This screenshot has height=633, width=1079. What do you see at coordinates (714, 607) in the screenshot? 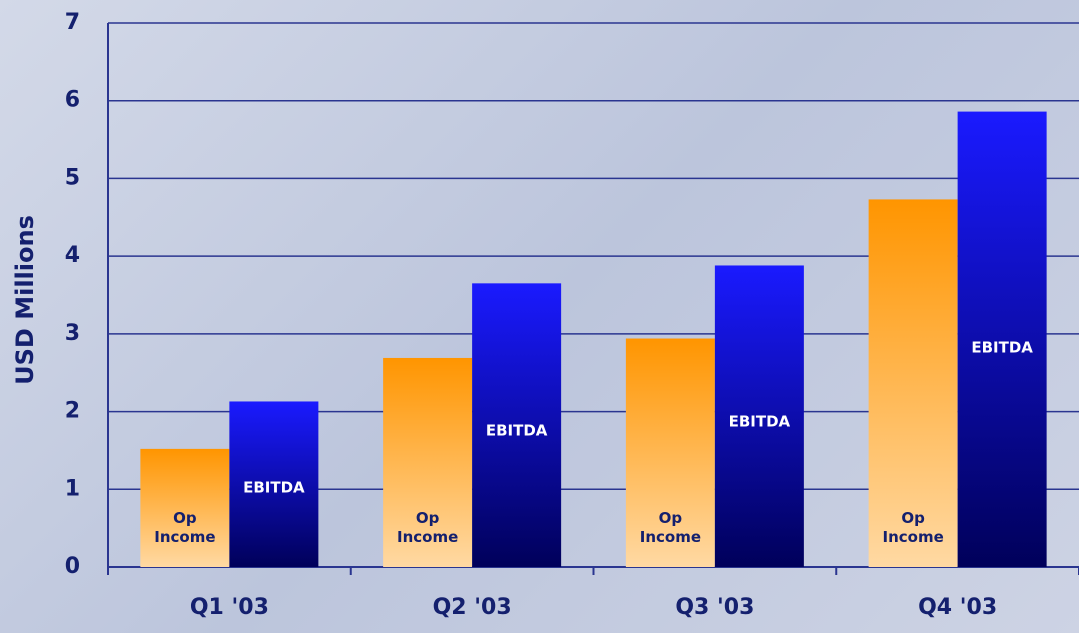
I see `x-tick-label: Q3 '03` at bounding box center [714, 607].